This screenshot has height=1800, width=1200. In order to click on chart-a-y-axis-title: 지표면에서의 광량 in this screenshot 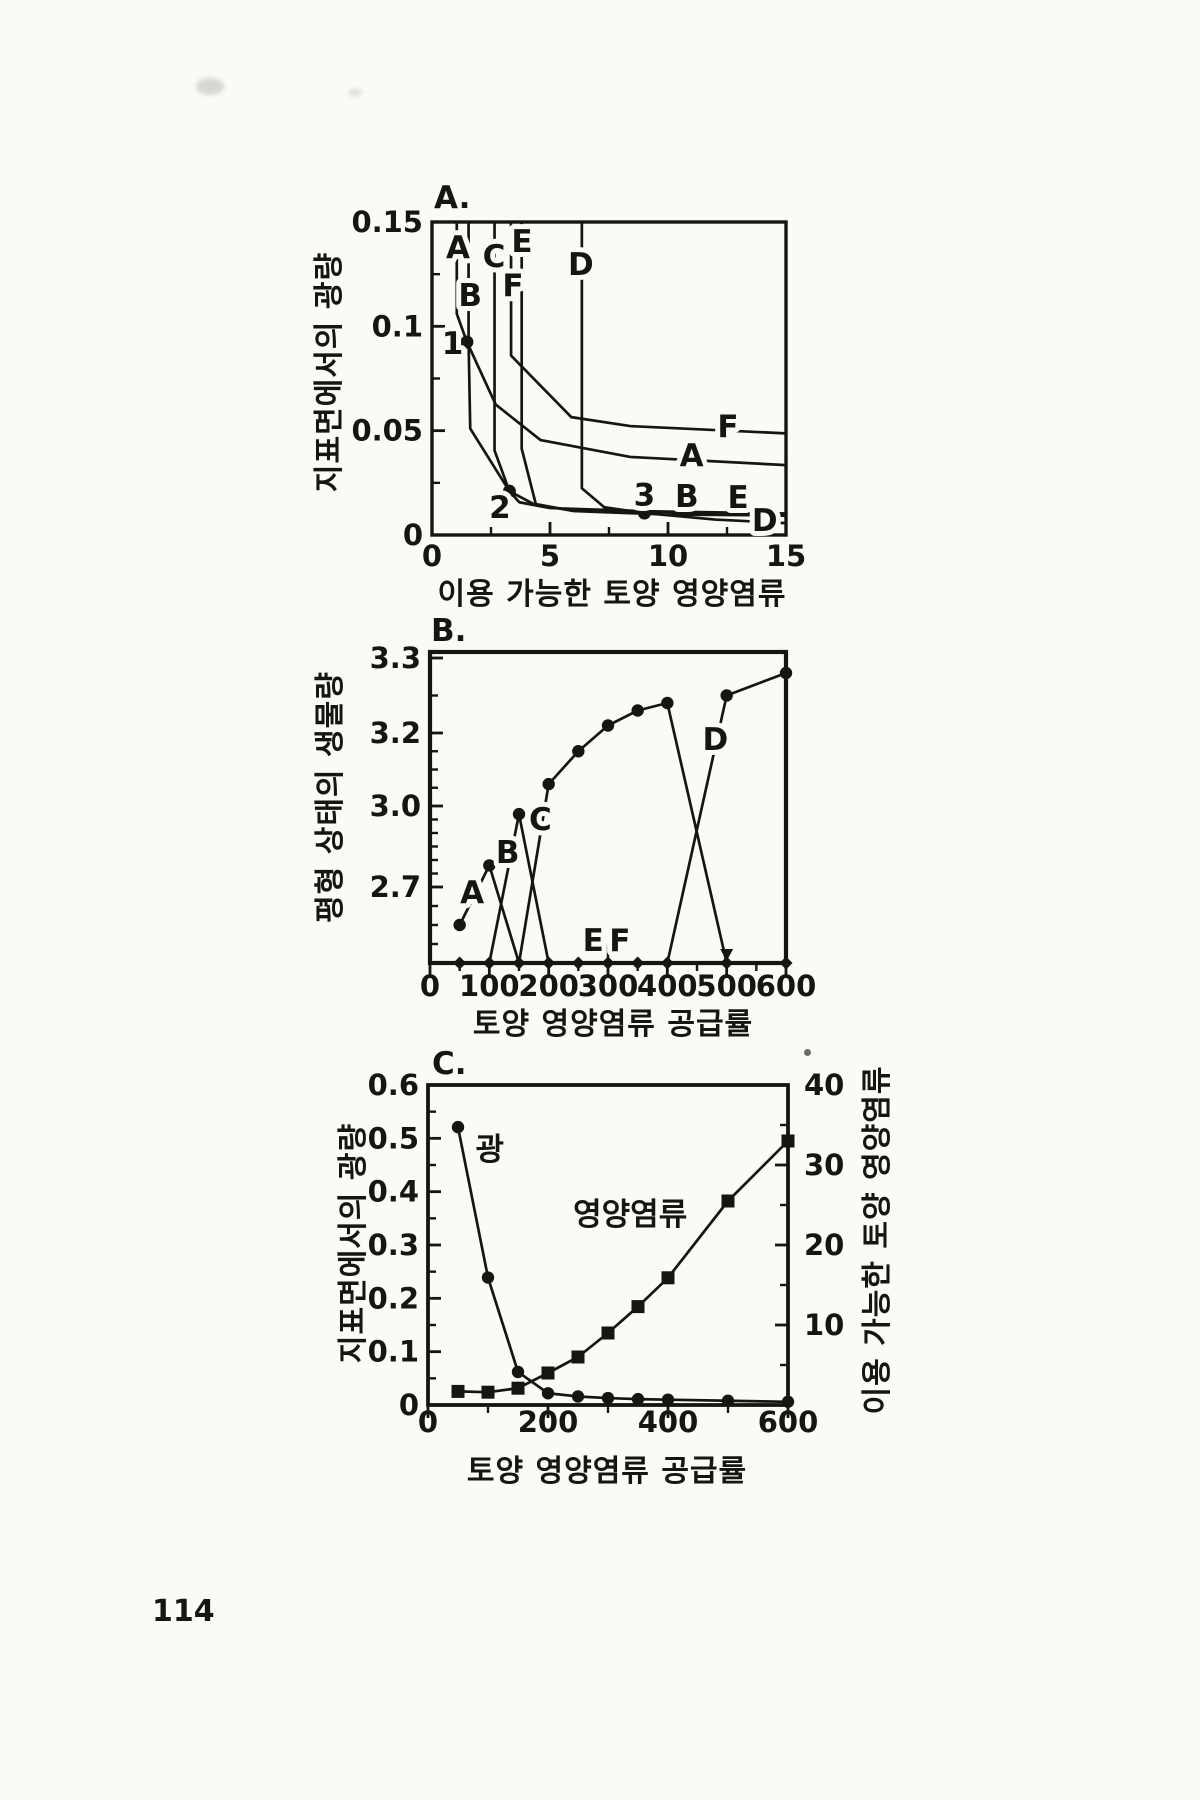, I will do `click(329, 372)`.